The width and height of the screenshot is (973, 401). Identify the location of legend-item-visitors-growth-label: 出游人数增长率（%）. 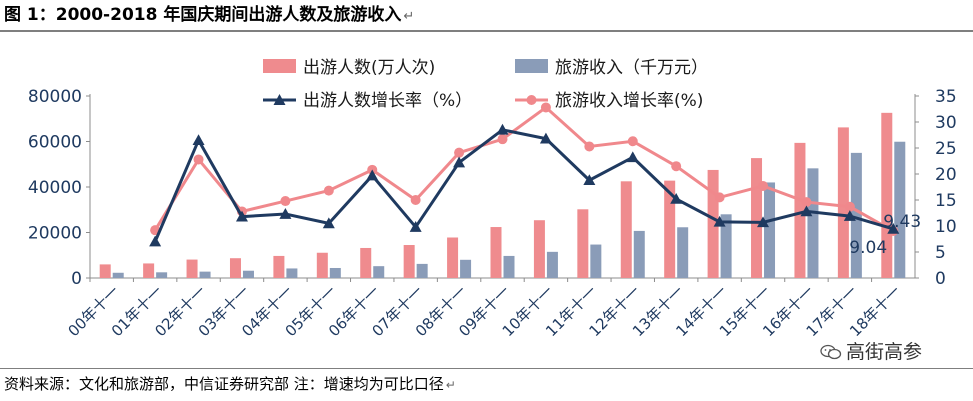
(387, 101).